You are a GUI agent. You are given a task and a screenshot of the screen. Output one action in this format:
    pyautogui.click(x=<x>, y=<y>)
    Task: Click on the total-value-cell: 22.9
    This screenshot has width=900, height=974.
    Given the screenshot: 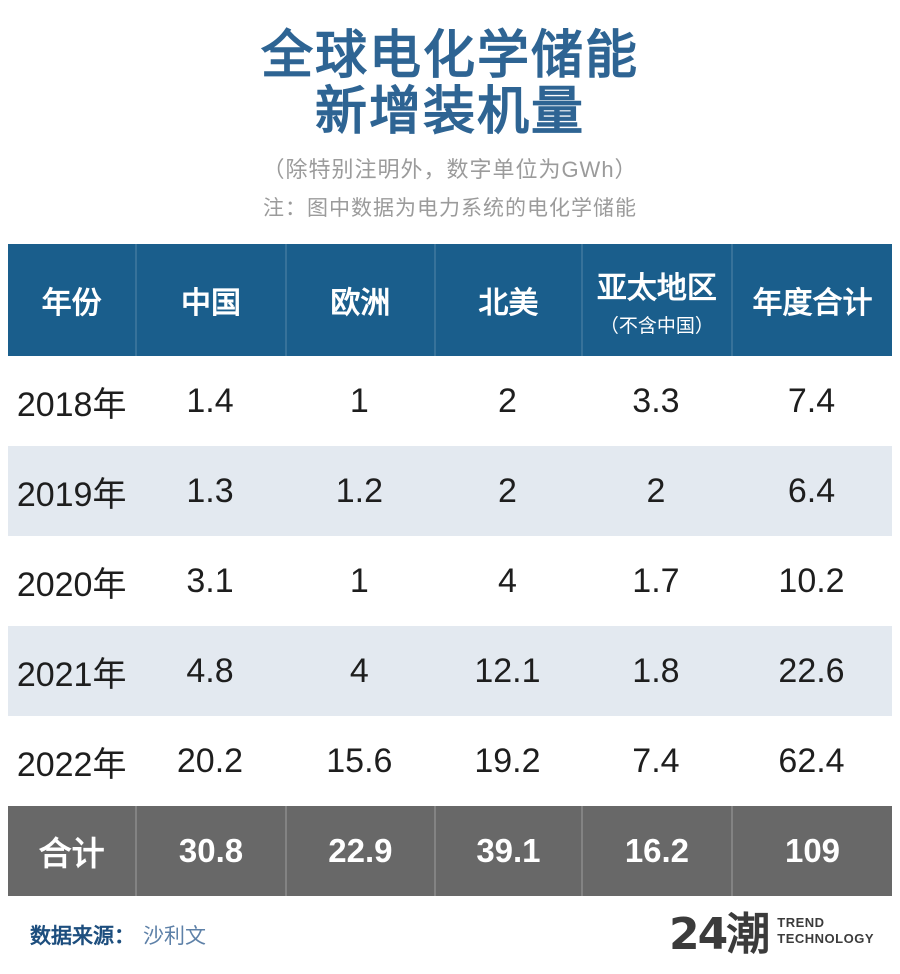 What is the action you would take?
    pyautogui.click(x=359, y=851)
    